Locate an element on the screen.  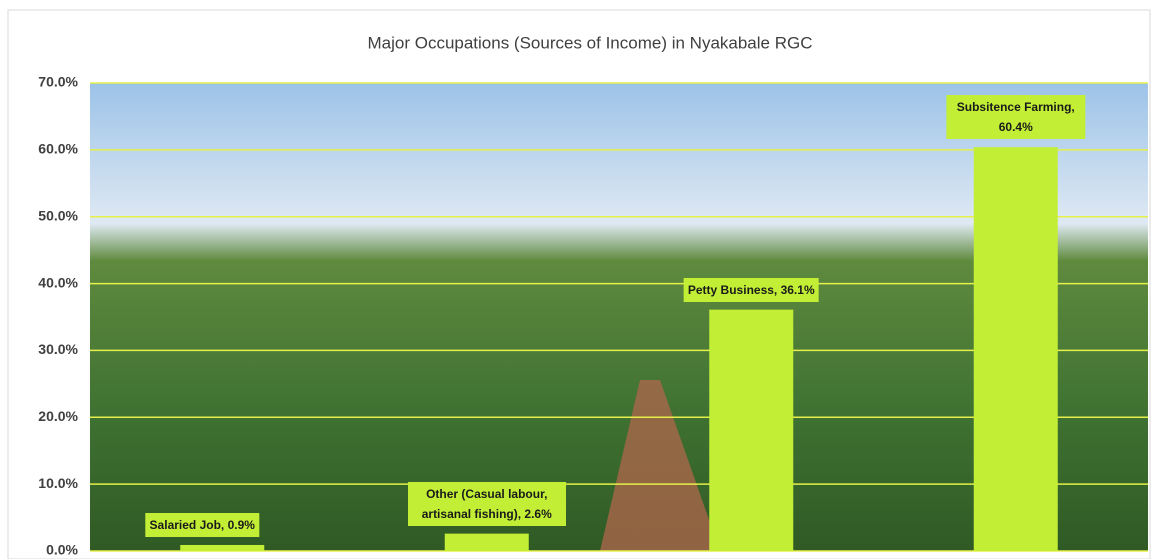
y-tick-label: 60.0% is located at coordinates (58, 149).